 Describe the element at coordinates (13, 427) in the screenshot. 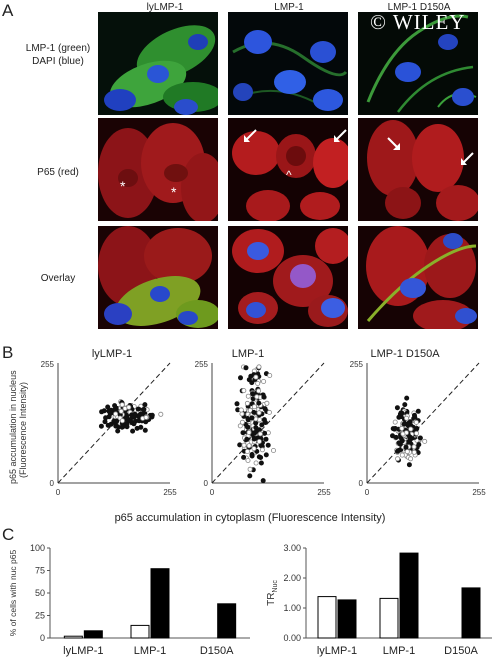

I see `scatter-ylabel-line1: p65 accumulation in nucleus` at that location.